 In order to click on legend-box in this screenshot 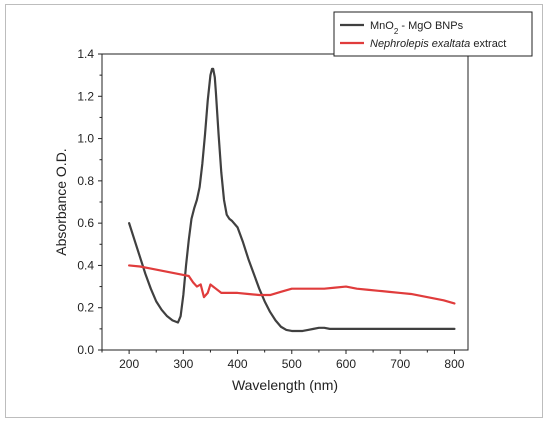, I will do `click(433, 34)`.